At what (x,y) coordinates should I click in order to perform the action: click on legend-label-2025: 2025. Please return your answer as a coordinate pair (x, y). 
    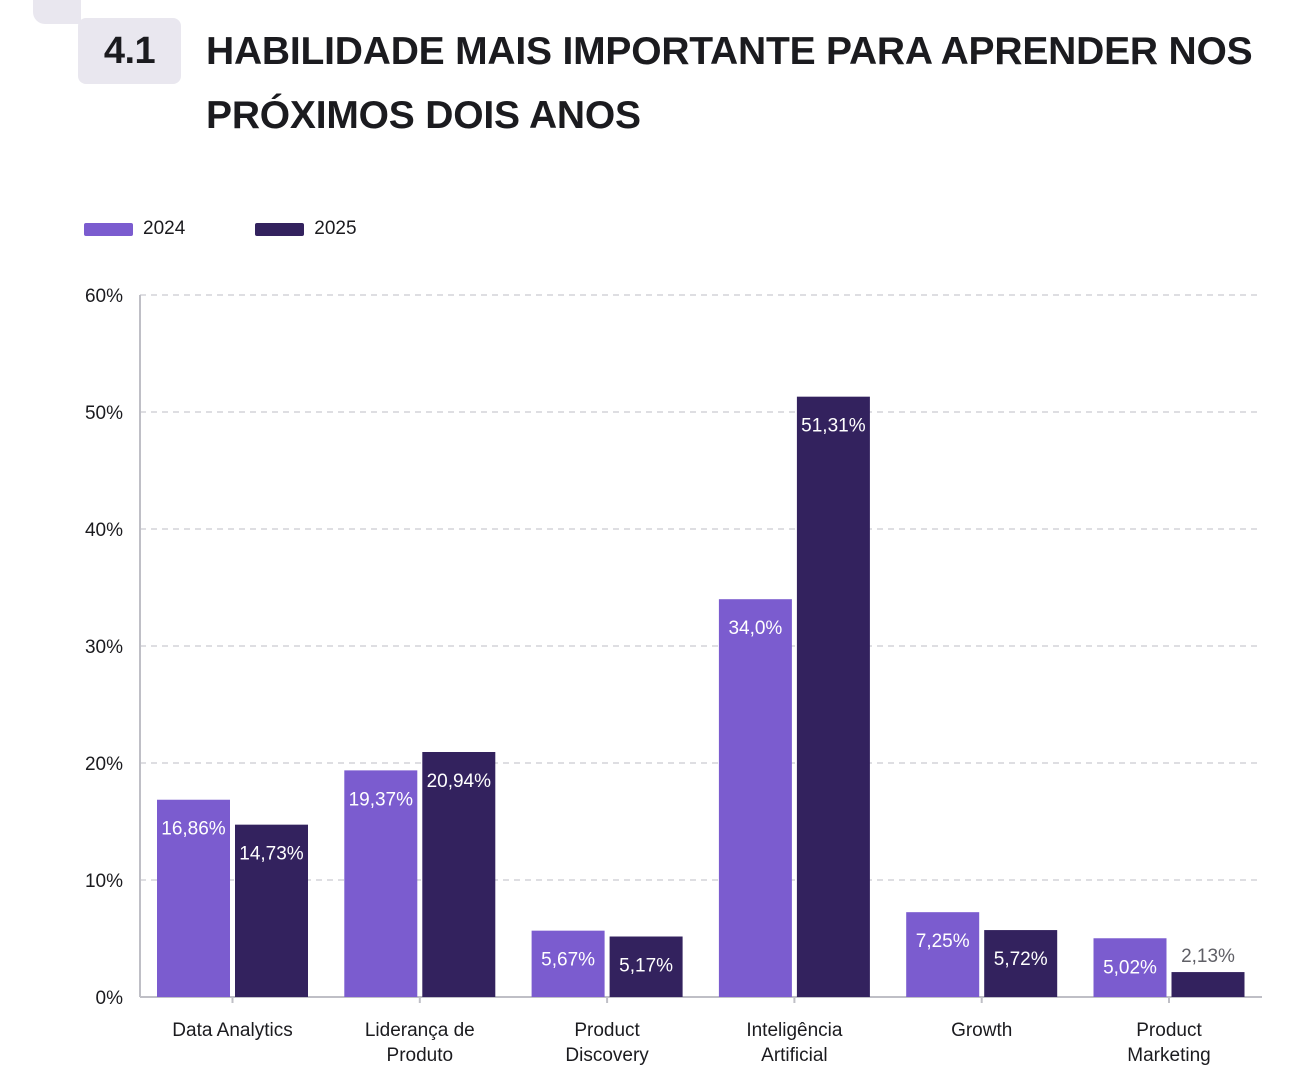
    Looking at the image, I should click on (335, 228).